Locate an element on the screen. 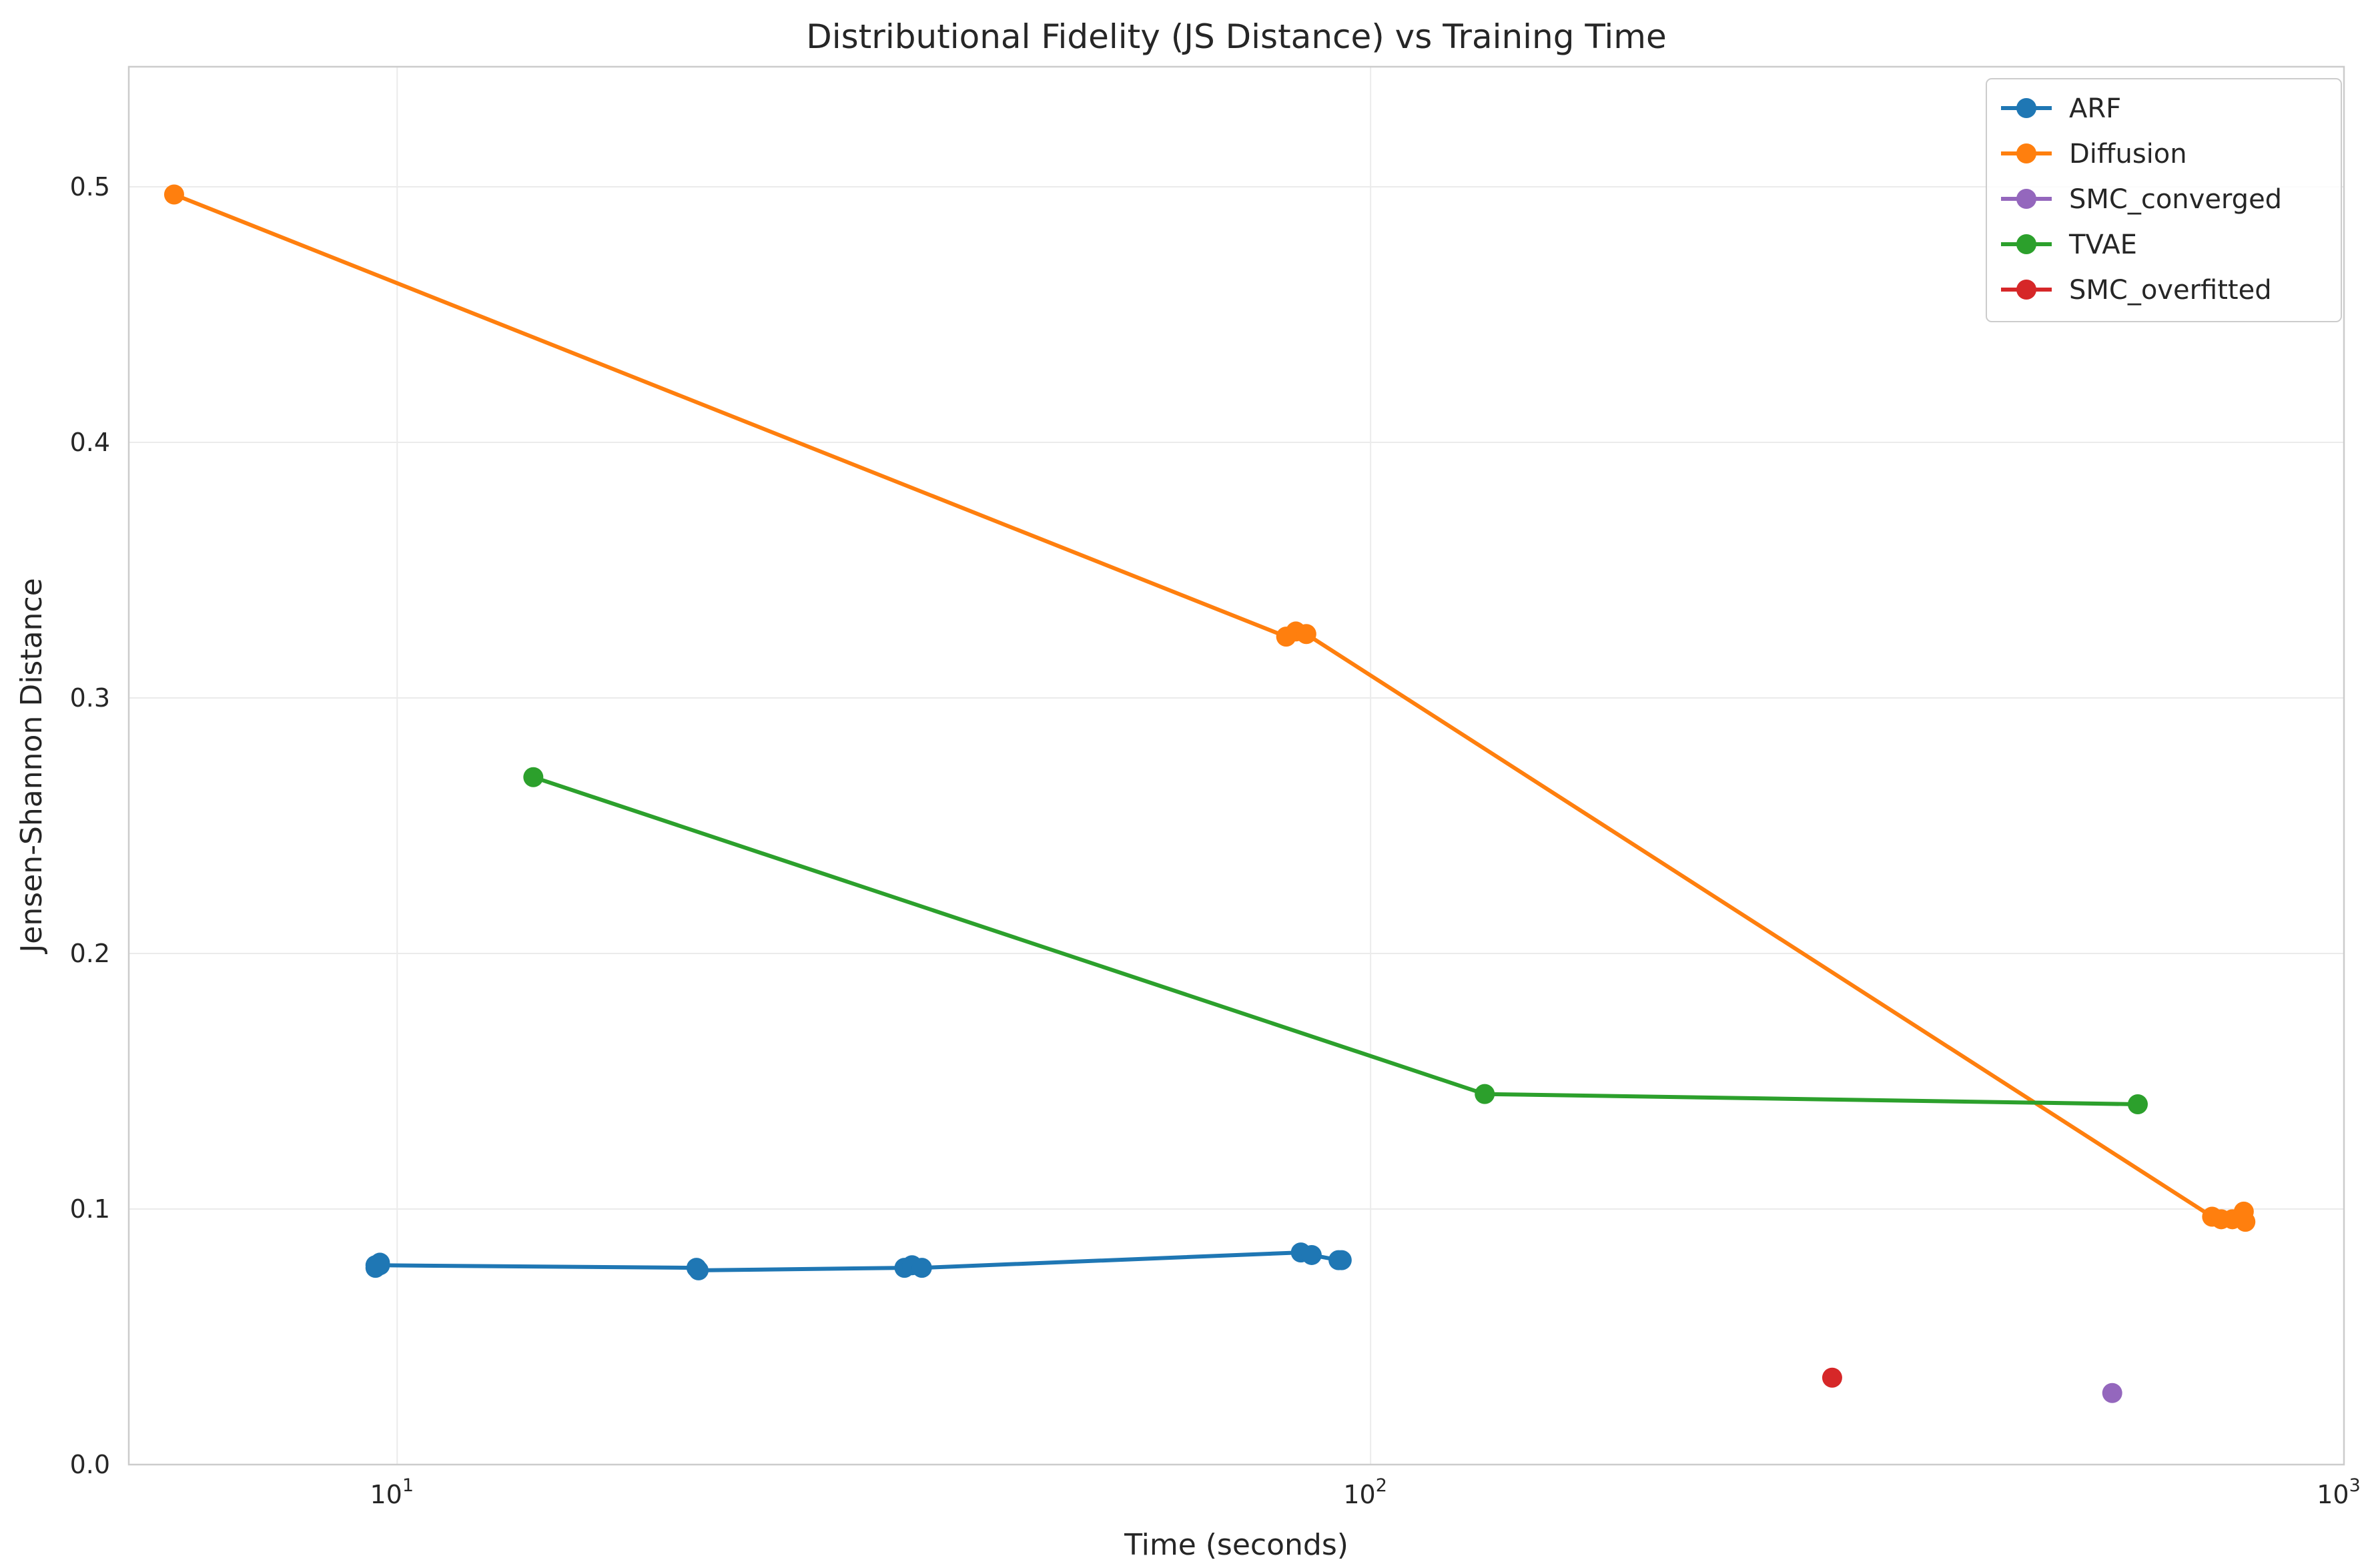 This screenshot has height=1568, width=2374. legend-item: Diffusion is located at coordinates (2094, 154).